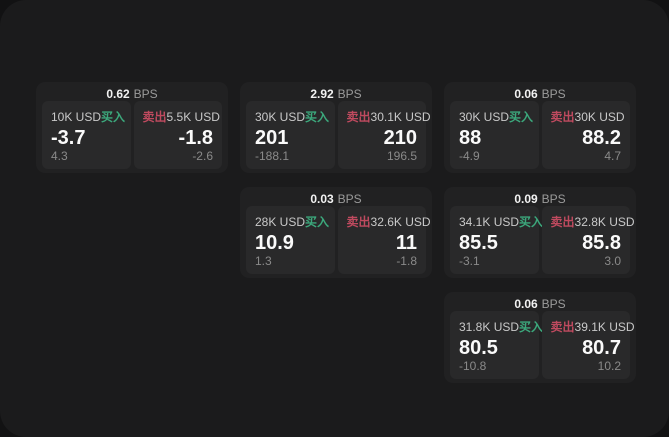 The width and height of the screenshot is (669, 437). Describe the element at coordinates (599, 116) in the screenshot. I see `sell-size: 30K USD` at that location.